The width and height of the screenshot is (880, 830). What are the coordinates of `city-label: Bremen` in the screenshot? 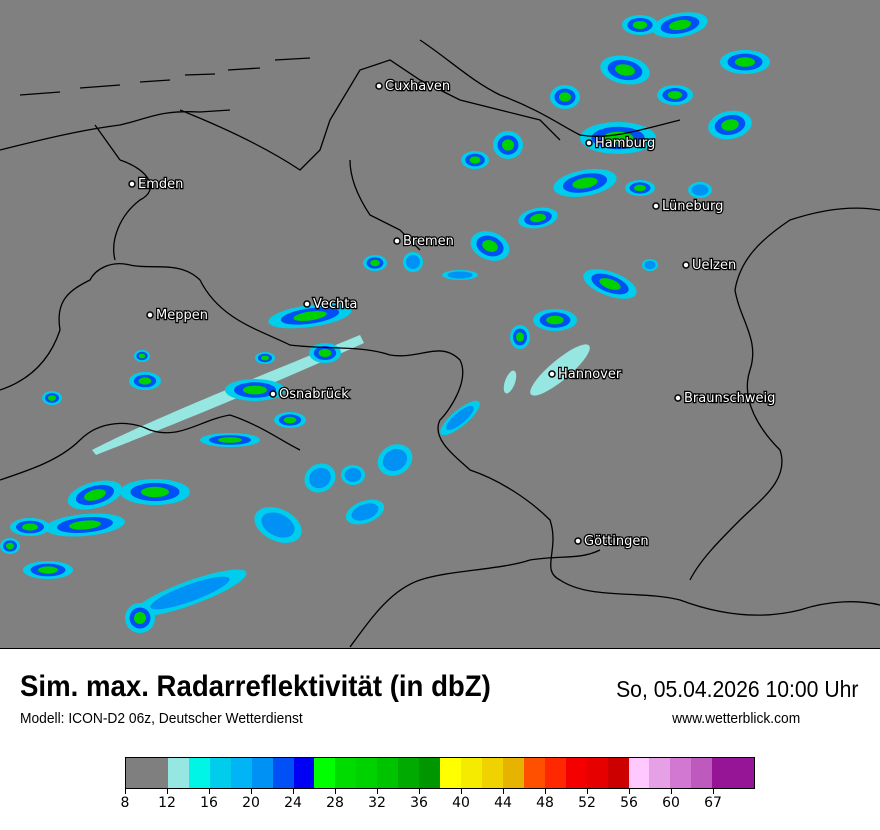 It's located at (428, 241).